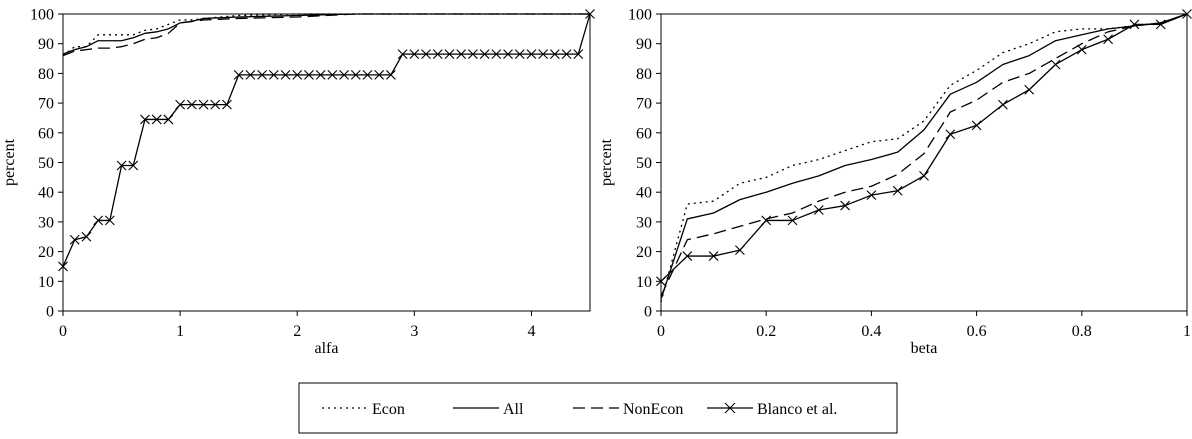 Image resolution: width=1192 pixels, height=439 pixels. I want to click on legend-label: Blanco et al., so click(797, 409).